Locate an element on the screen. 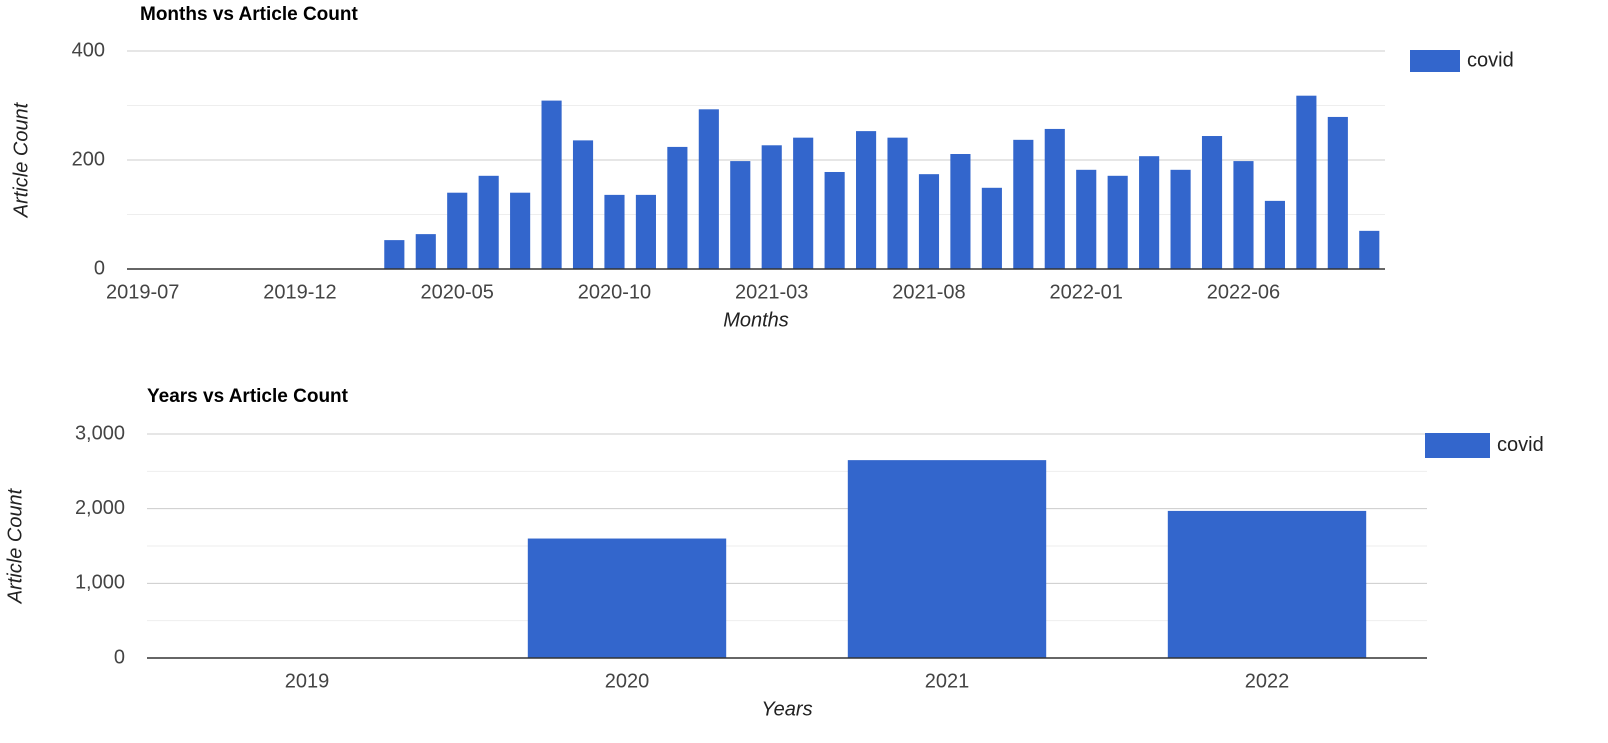  y-tick-label: 1,000 is located at coordinates (100, 583).